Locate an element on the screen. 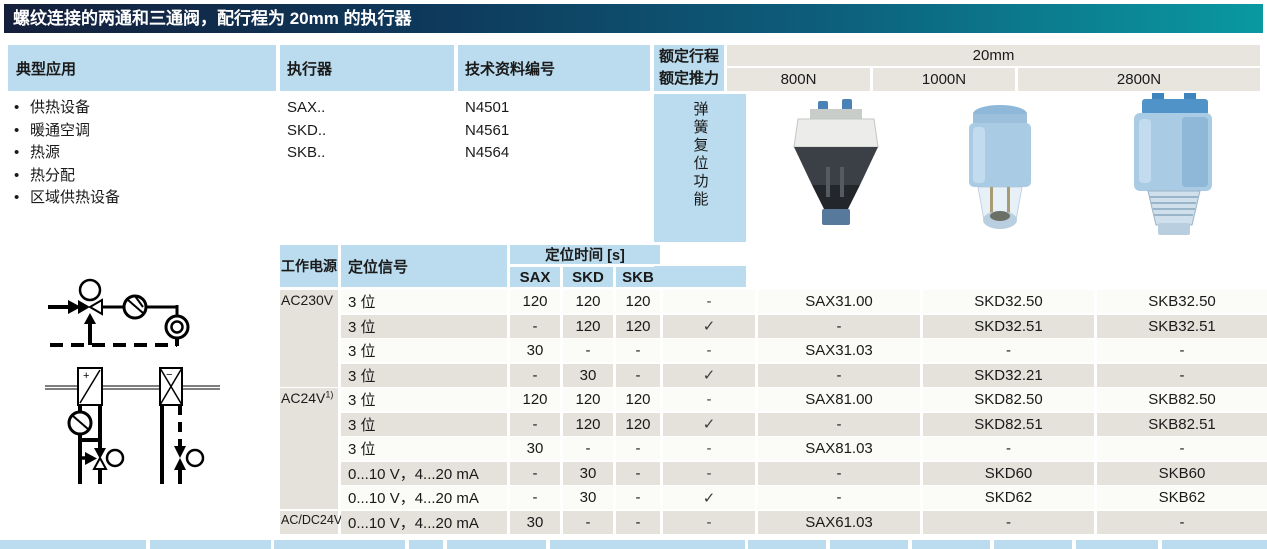 The image size is (1267, 549). list-item: • 区域供热设备 is located at coordinates (67, 198).